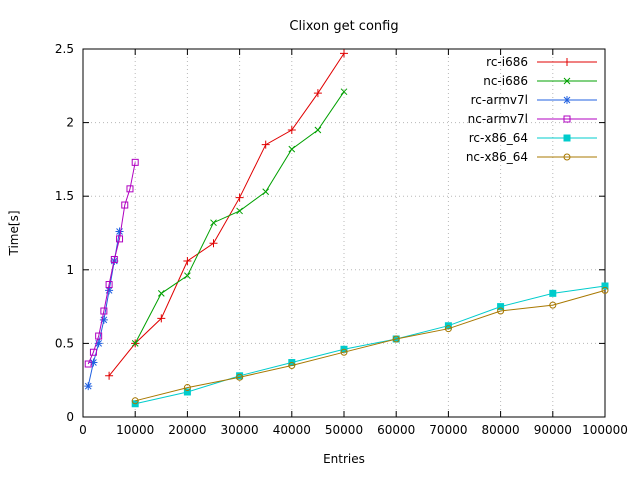 The height and width of the screenshot is (480, 640). Describe the element at coordinates (498, 119) in the screenshot. I see `legend-label: nc-armv7l` at that location.